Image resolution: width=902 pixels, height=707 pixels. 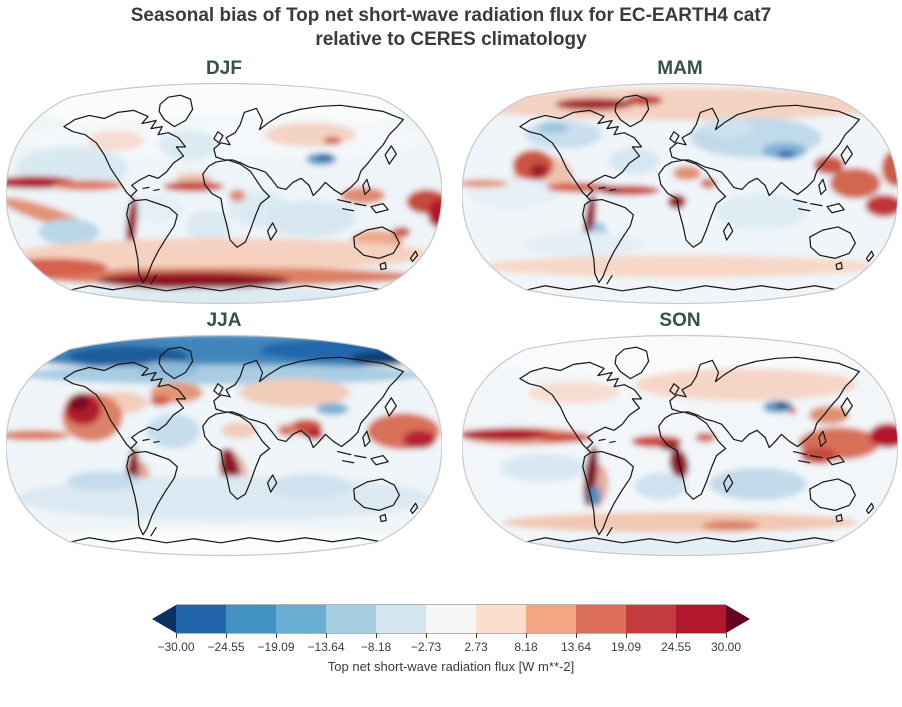 I want to click on colorbar-tick-label: 2.73, so click(x=476, y=647).